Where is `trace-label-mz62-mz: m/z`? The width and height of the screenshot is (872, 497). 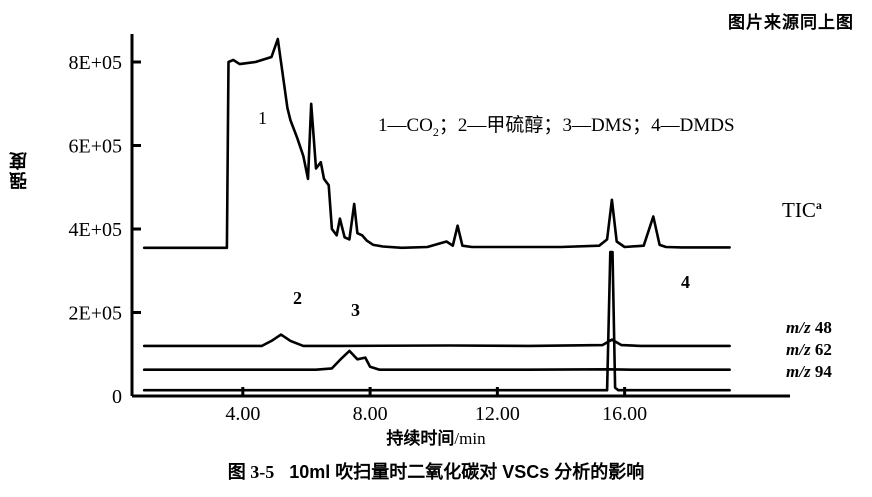
trace-label-mz62-mz: m/z is located at coordinates (798, 349).